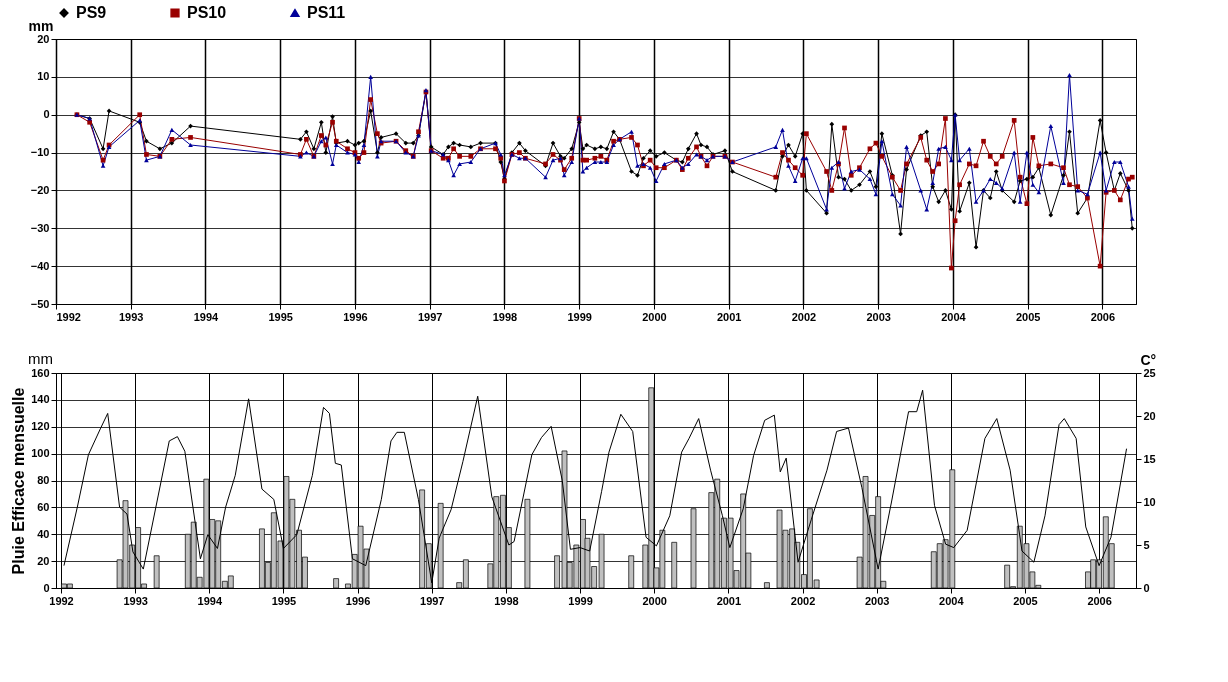  Describe the element at coordinates (19, 481) in the screenshot. I see `y-axis-title: Pluie Efficace mensuelle` at that location.